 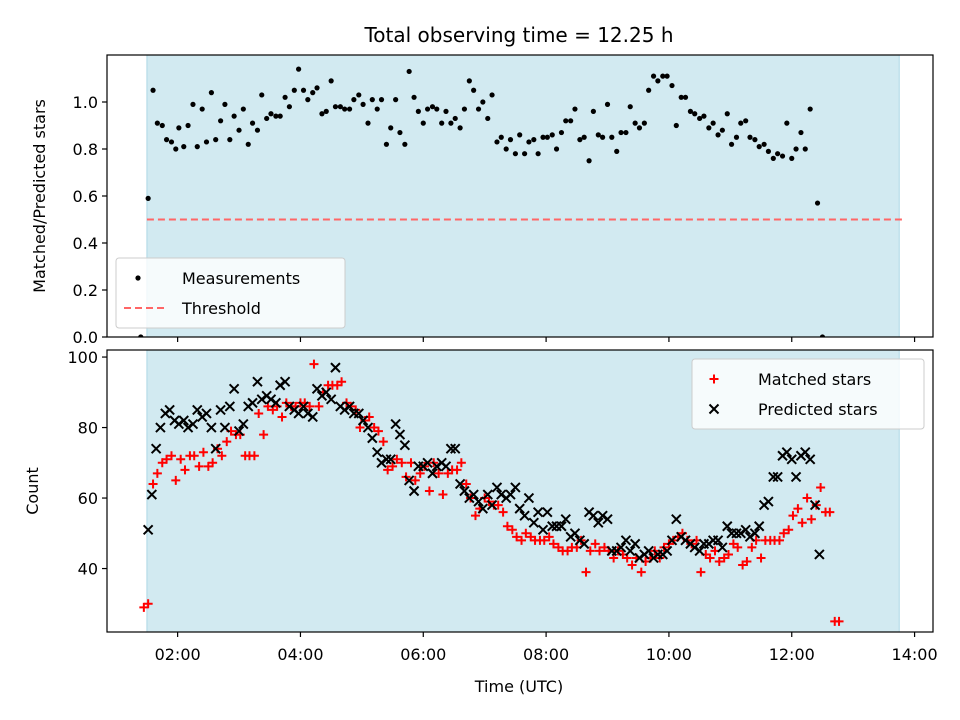 I want to click on y-tick-label: 80, so click(x=88, y=428).